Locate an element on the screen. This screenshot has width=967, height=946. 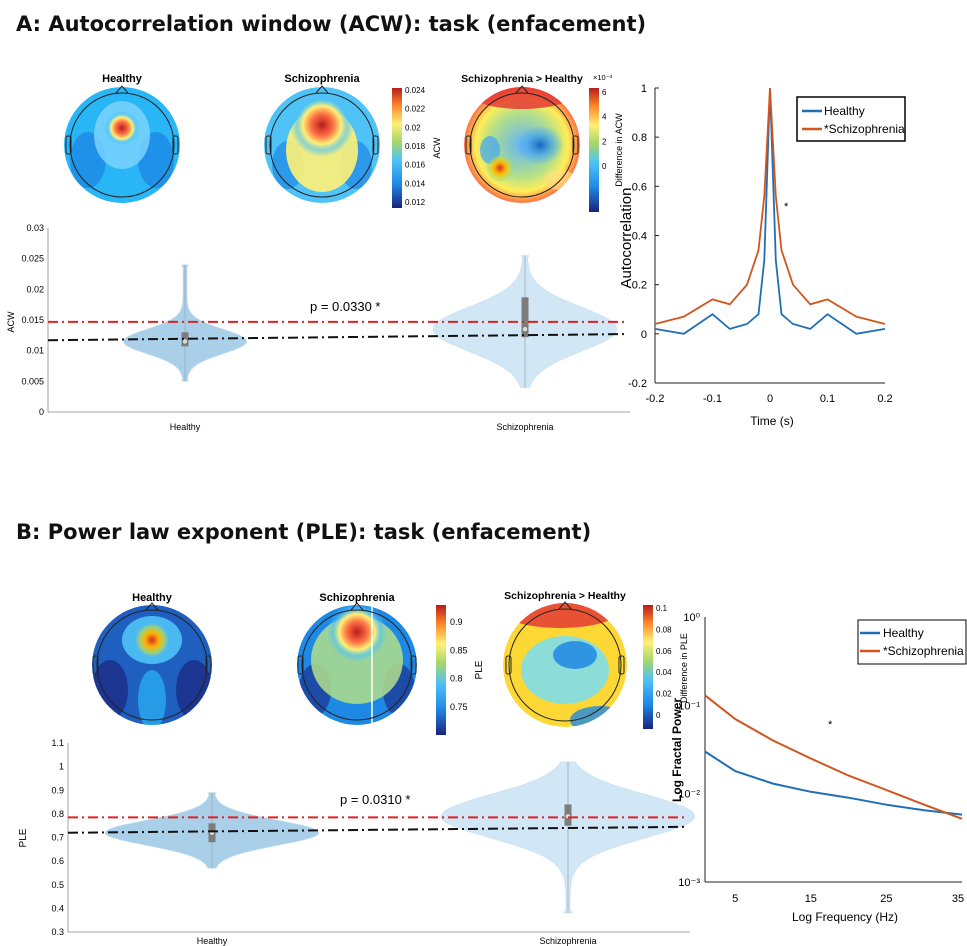
colorbar-tick-label: 0.024 is located at coordinates (415, 90).